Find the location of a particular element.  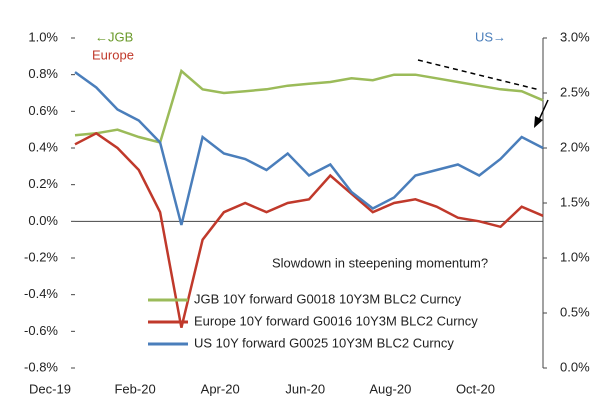

y2-tick-label: 1.5% is located at coordinates (575, 201).